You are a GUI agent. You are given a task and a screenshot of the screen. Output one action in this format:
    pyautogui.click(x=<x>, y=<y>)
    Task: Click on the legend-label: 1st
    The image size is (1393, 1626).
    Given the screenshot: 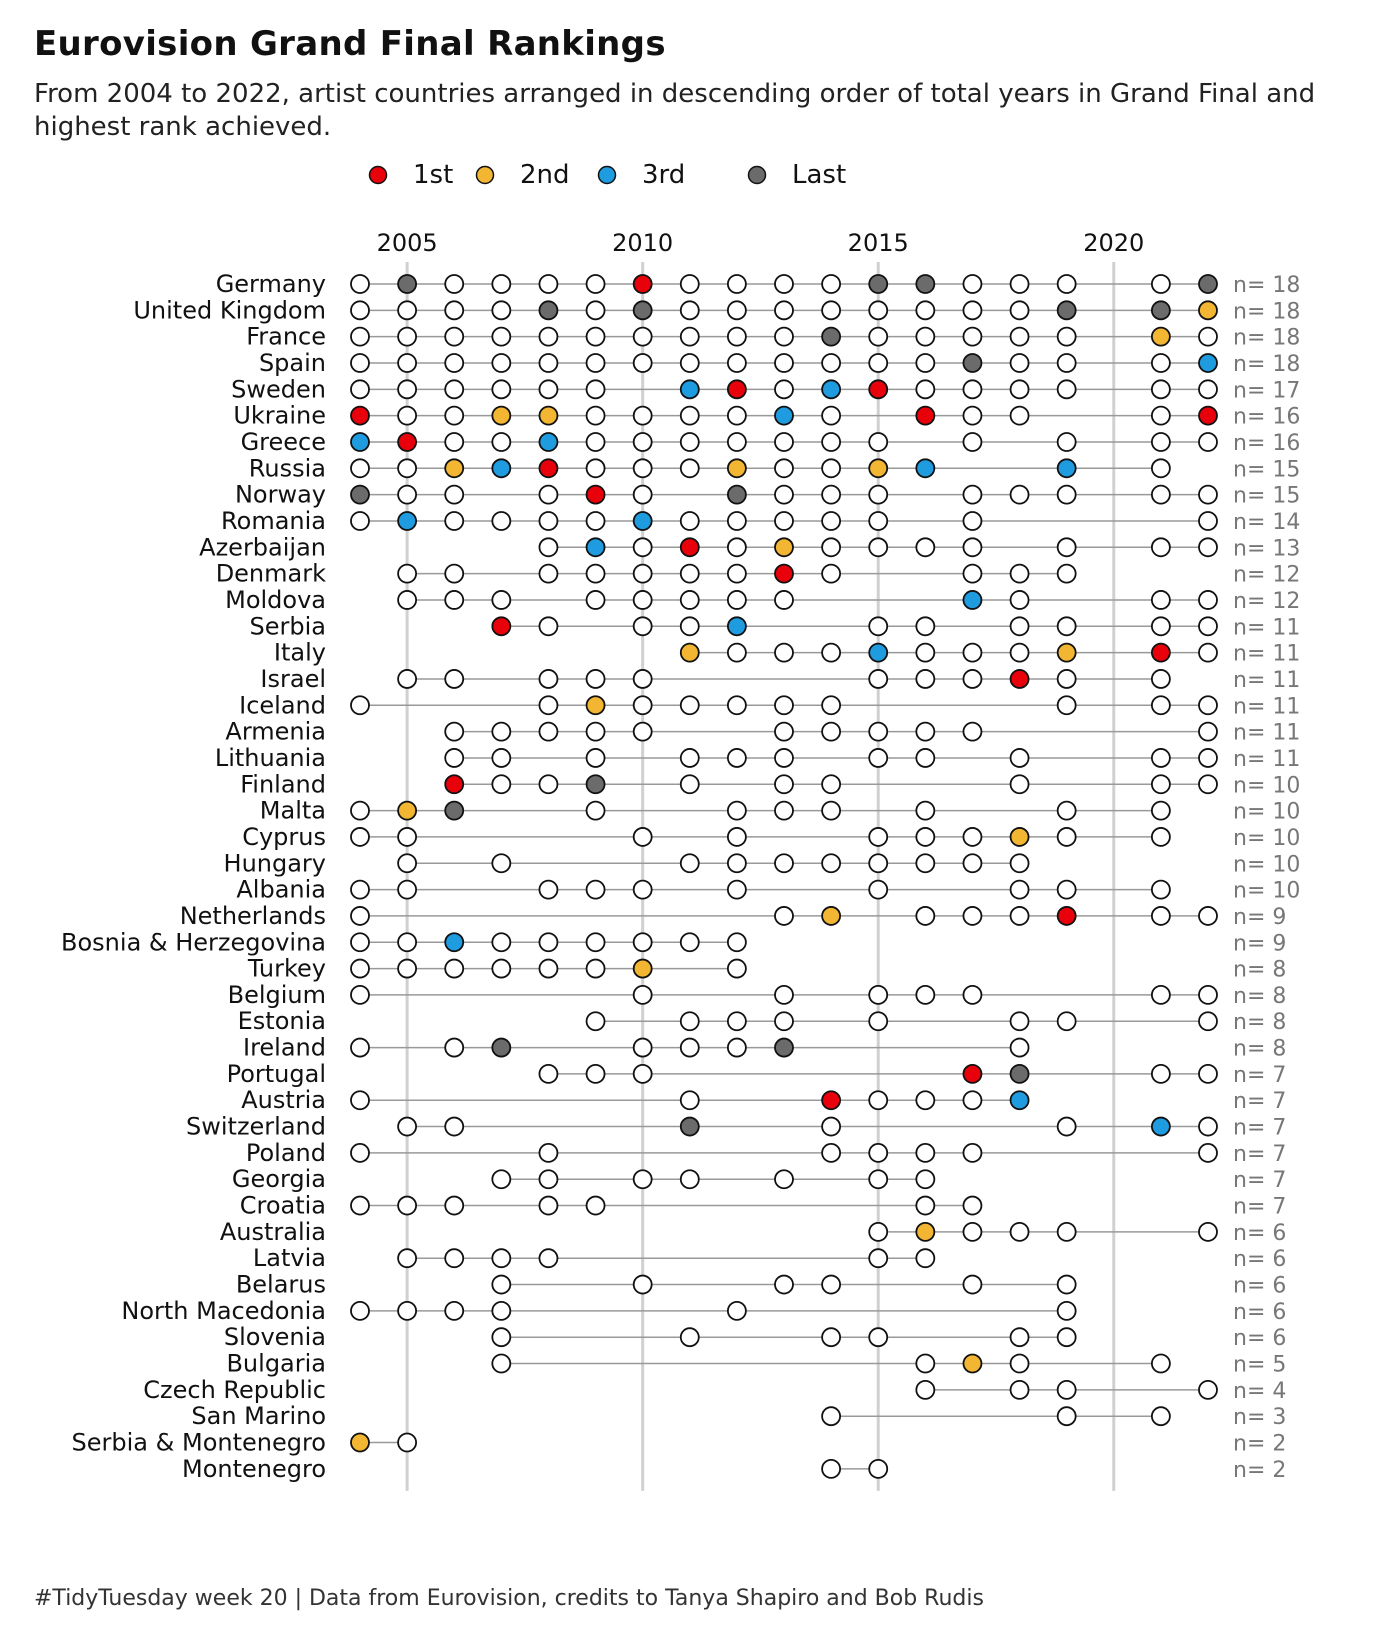 What is the action you would take?
    pyautogui.click(x=433, y=175)
    